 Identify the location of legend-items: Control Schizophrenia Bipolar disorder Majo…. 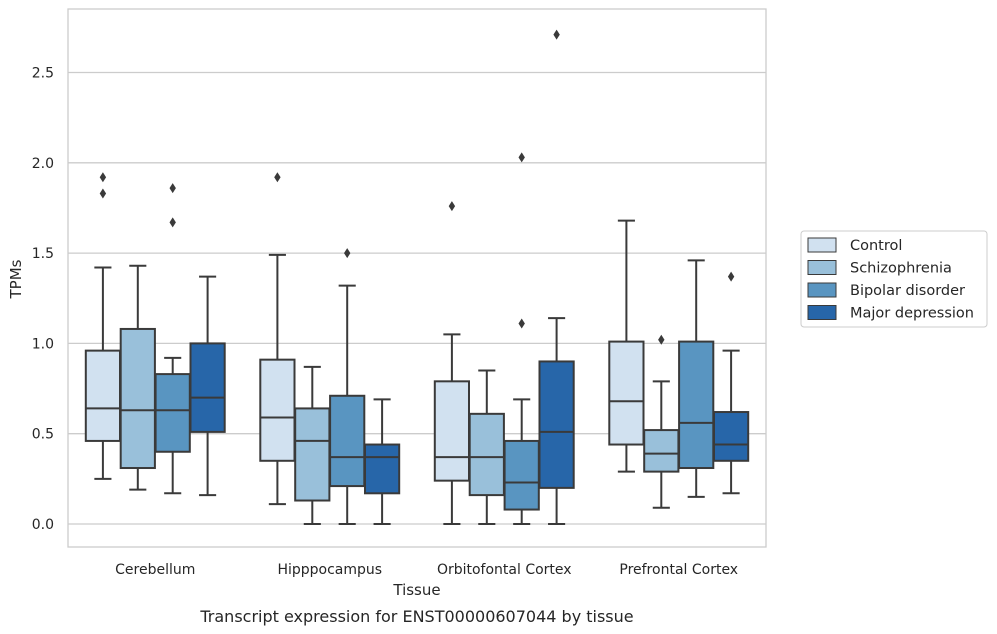
(890, 279).